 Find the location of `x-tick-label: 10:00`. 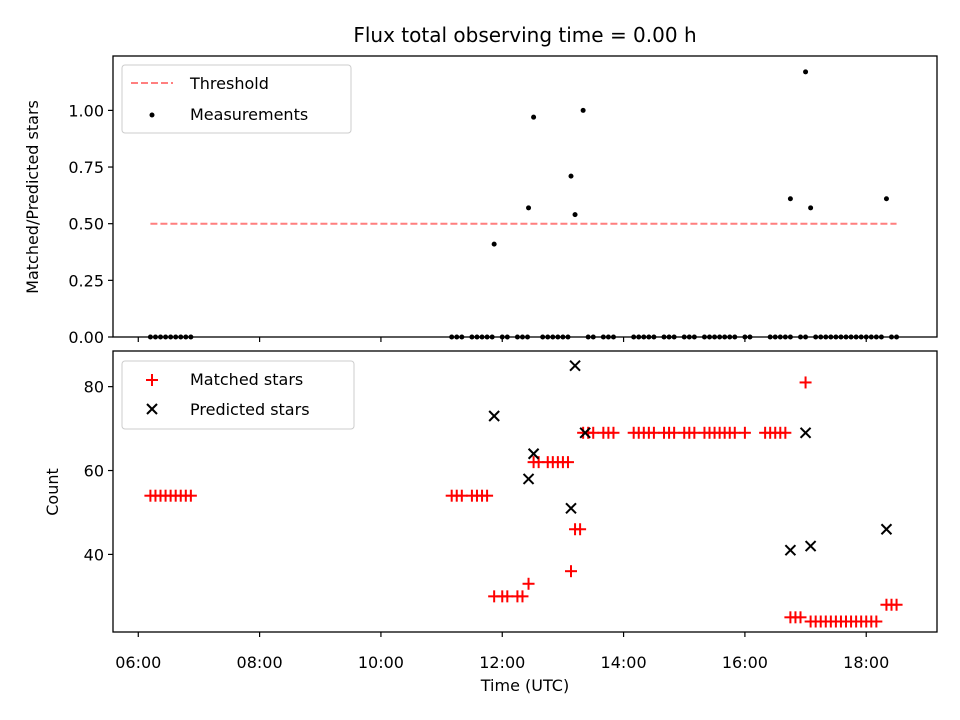

x-tick-label: 10:00 is located at coordinates (381, 662).